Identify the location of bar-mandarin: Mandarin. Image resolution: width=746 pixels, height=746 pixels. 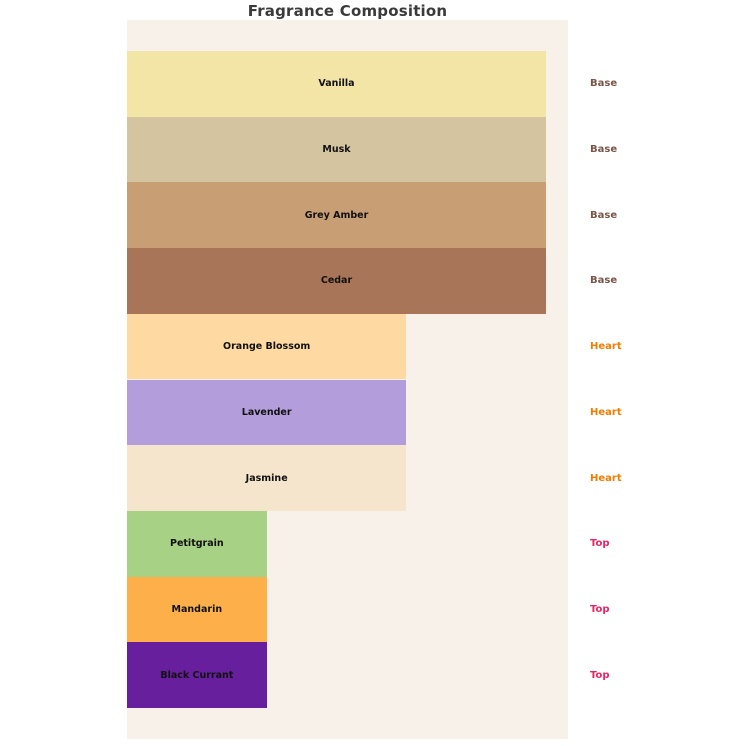
(197, 609).